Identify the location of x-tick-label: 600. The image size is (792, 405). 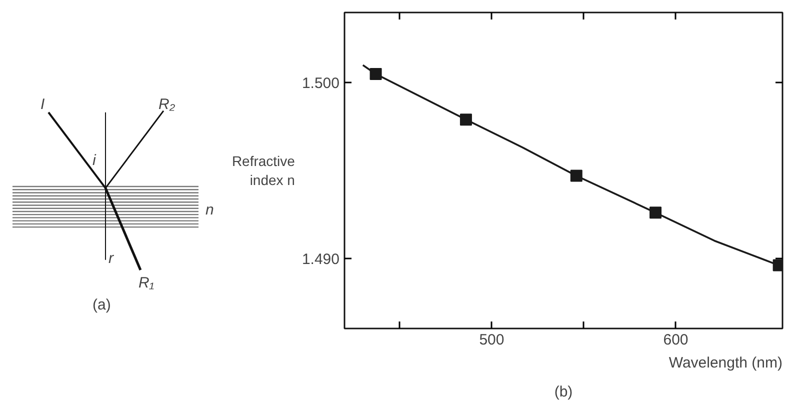
(675, 340).